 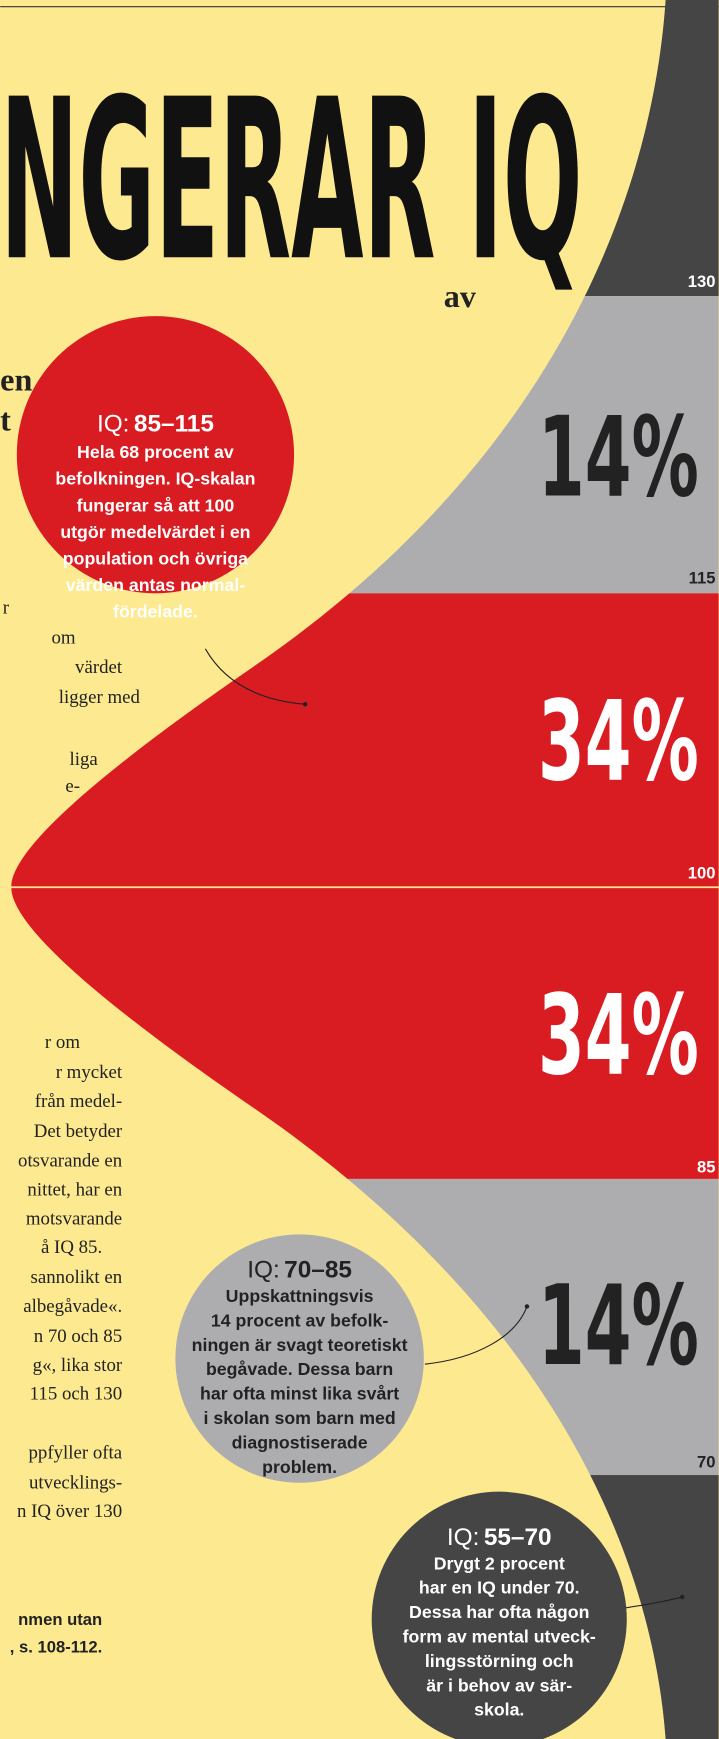 I want to click on bubble-text: har en IQ under 70., so click(x=499, y=1588).